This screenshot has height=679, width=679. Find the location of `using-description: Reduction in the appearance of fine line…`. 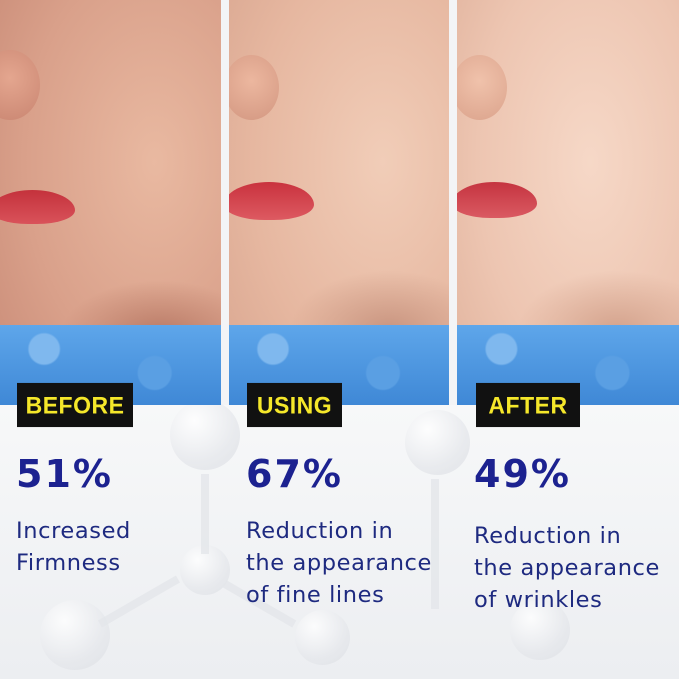

using-description: Reduction in the appearance of fine line… is located at coordinates (339, 563).